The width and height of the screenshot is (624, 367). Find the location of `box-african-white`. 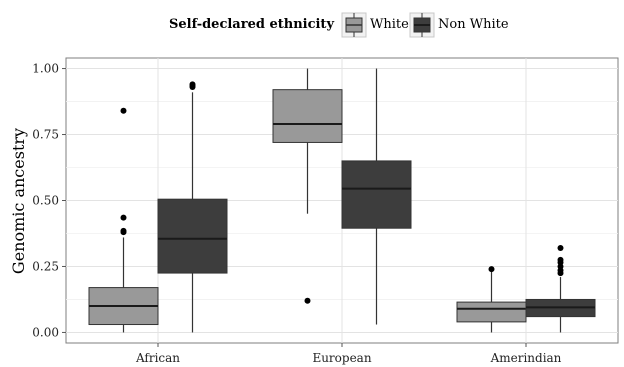

box-african-white is located at coordinates (123, 220).